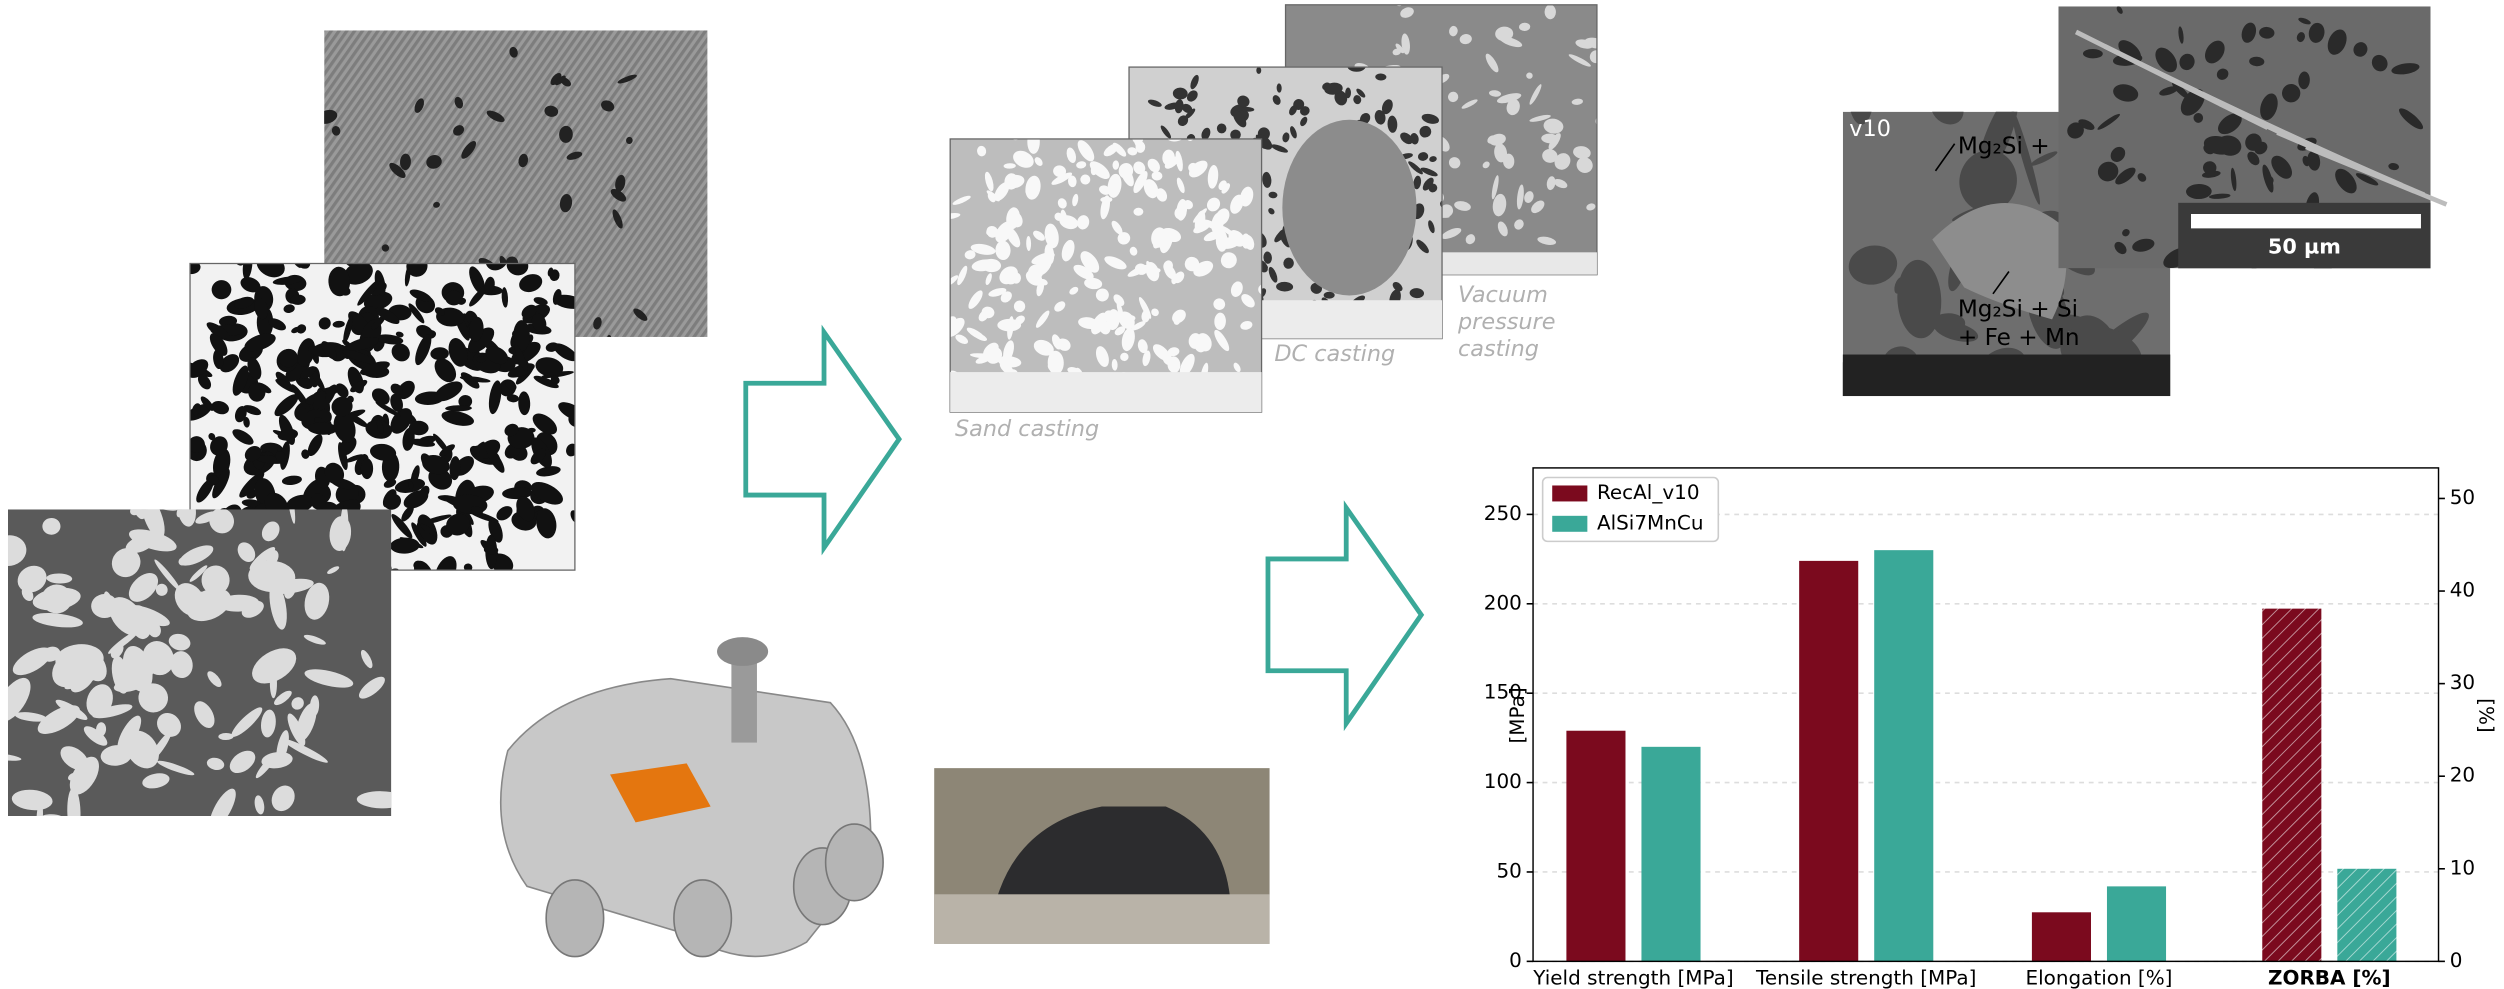 This screenshot has width=2504, height=989. Describe the element at coordinates (2367, 915) in the screenshot. I see `bar` at that location.